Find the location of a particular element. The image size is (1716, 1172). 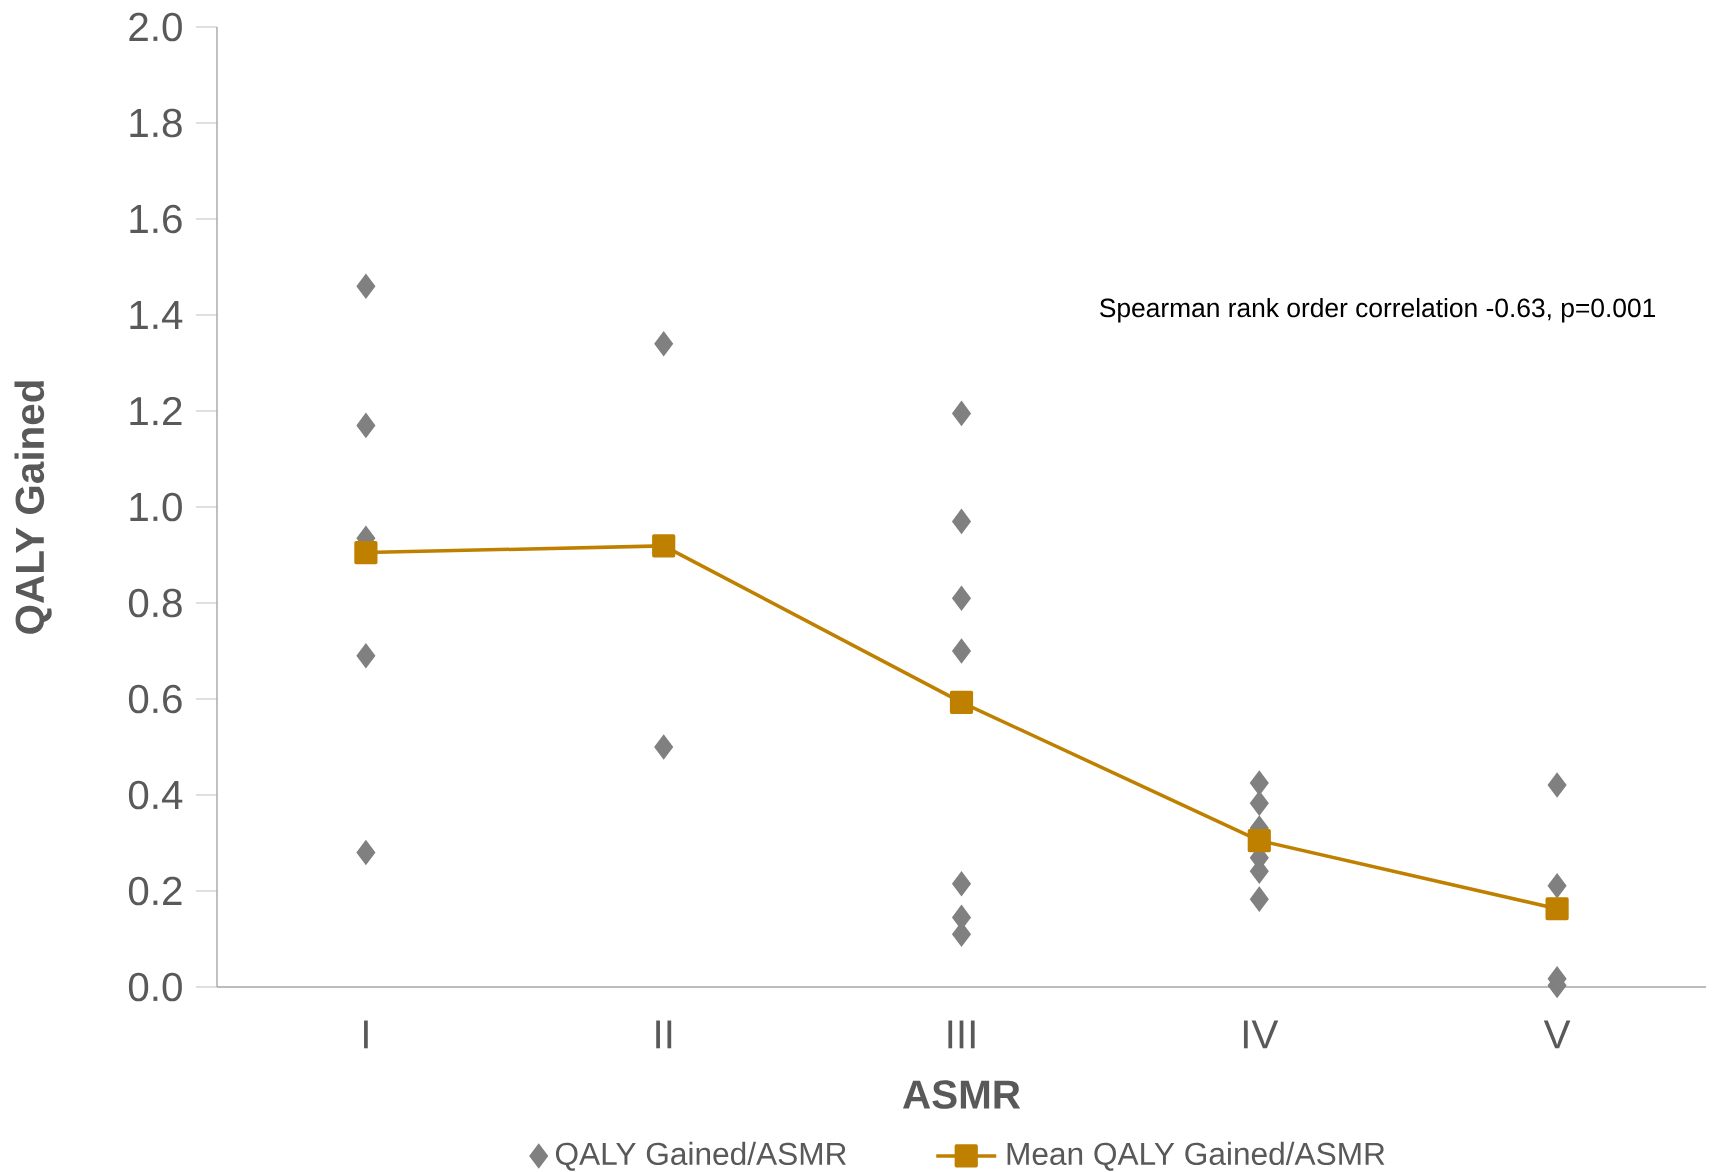

y-axis-title: QALY Gained is located at coordinates (33, 507).